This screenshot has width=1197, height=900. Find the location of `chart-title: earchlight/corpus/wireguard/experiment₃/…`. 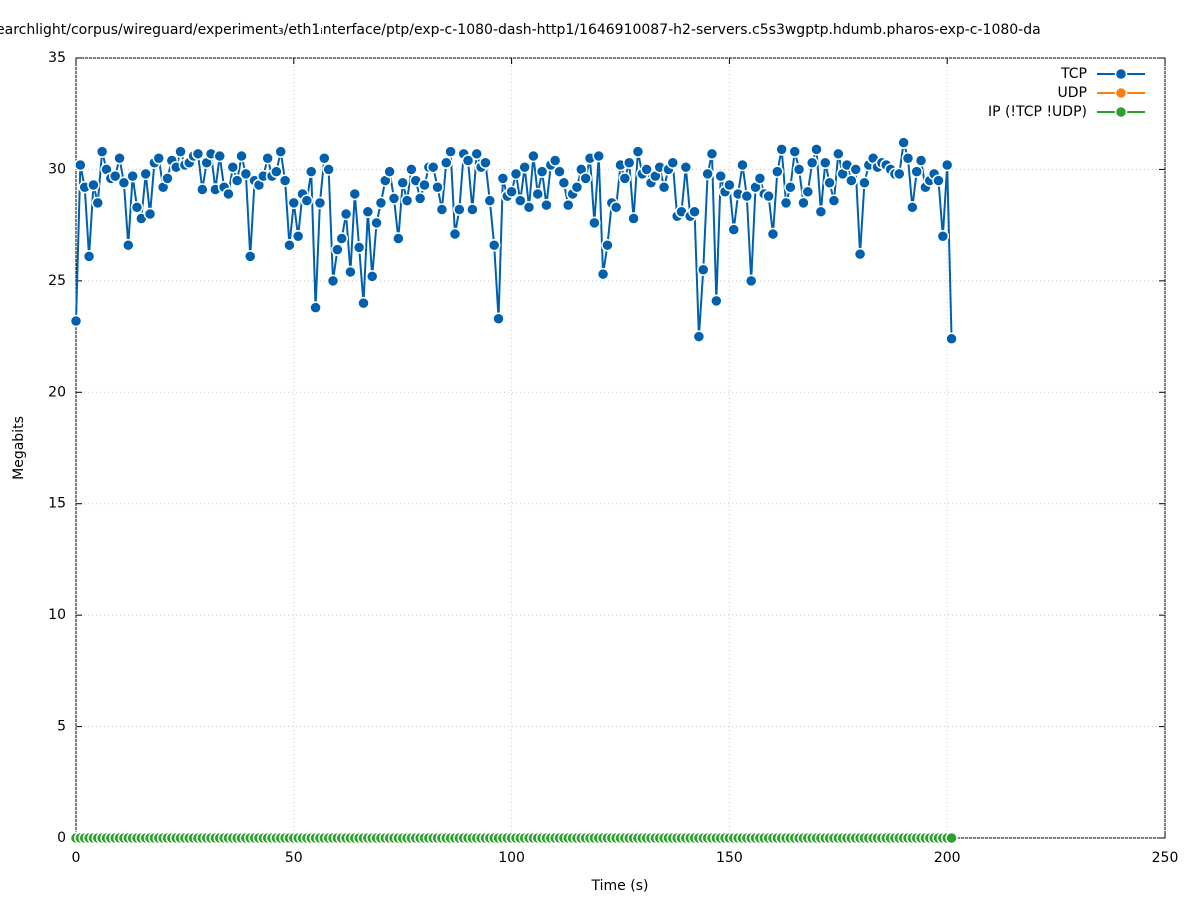

chart-title: earchlight/corpus/wireguard/experiment₃/… is located at coordinates (520, 30).